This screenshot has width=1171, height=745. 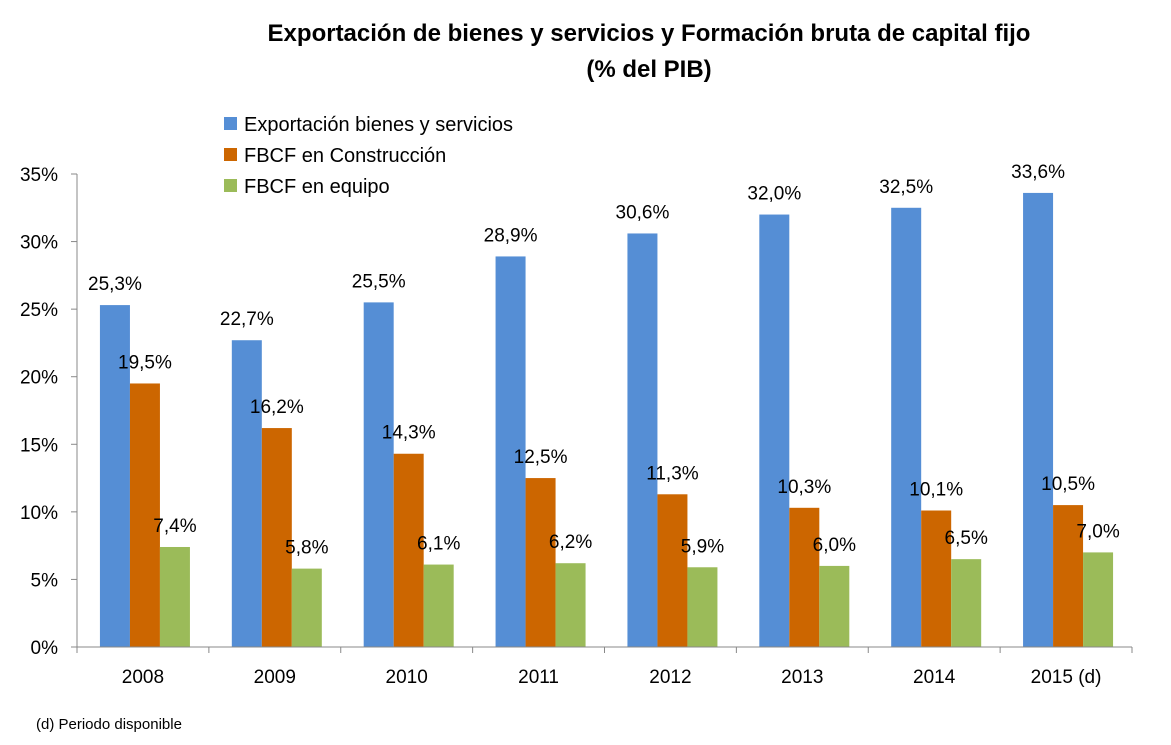 I want to click on data-label: 16,2%, so click(x=277, y=407).